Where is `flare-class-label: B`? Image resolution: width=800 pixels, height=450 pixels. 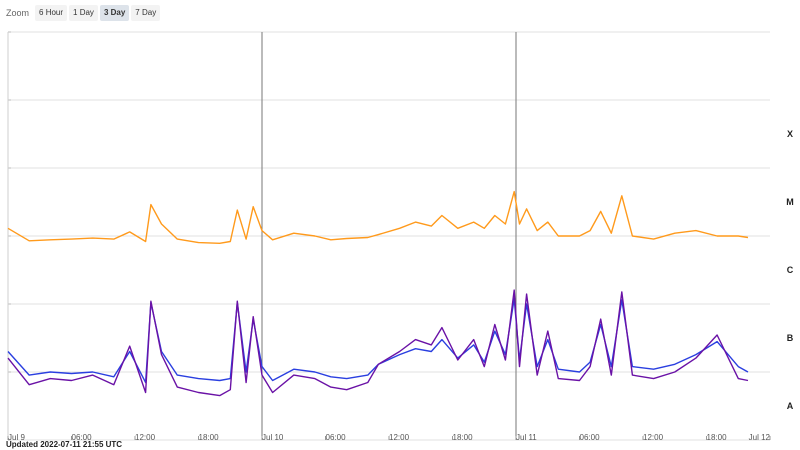 flare-class-label: B is located at coordinates (790, 338).